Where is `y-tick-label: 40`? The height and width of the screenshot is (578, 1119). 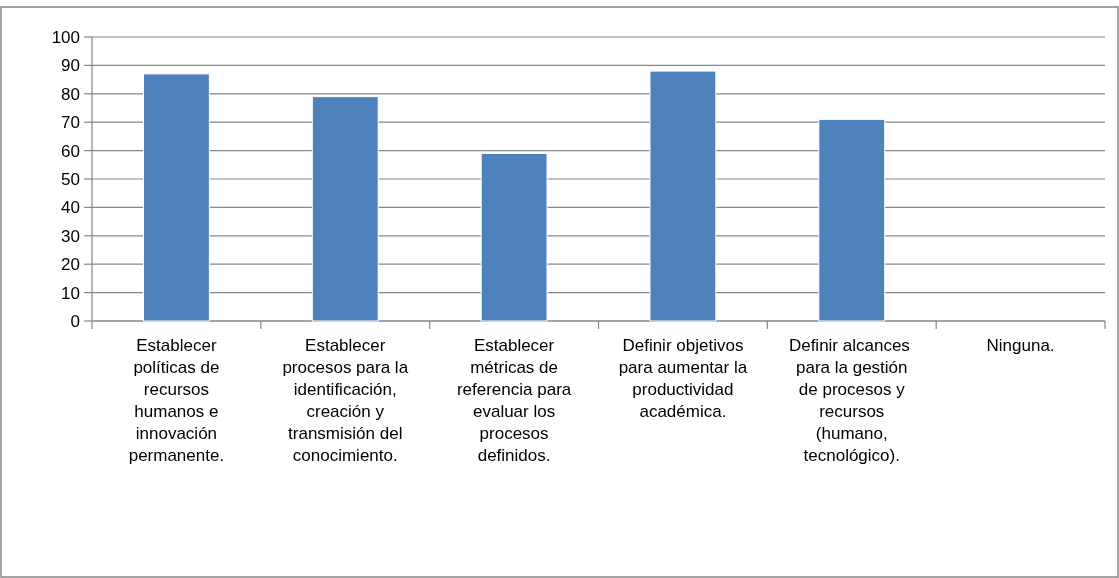 y-tick-label: 40 is located at coordinates (70, 208).